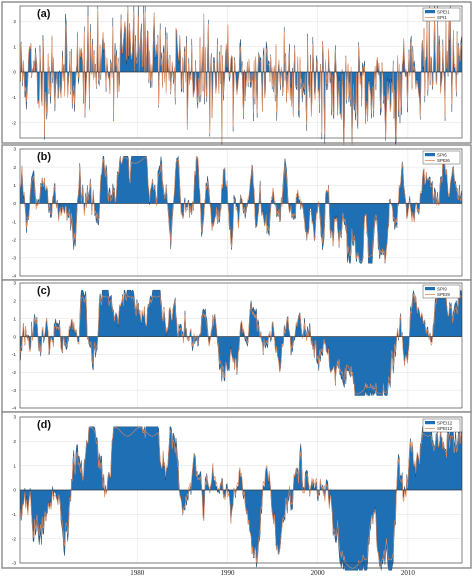  Describe the element at coordinates (137, 573) in the screenshot. I see `x-tick-label: 1980` at that location.